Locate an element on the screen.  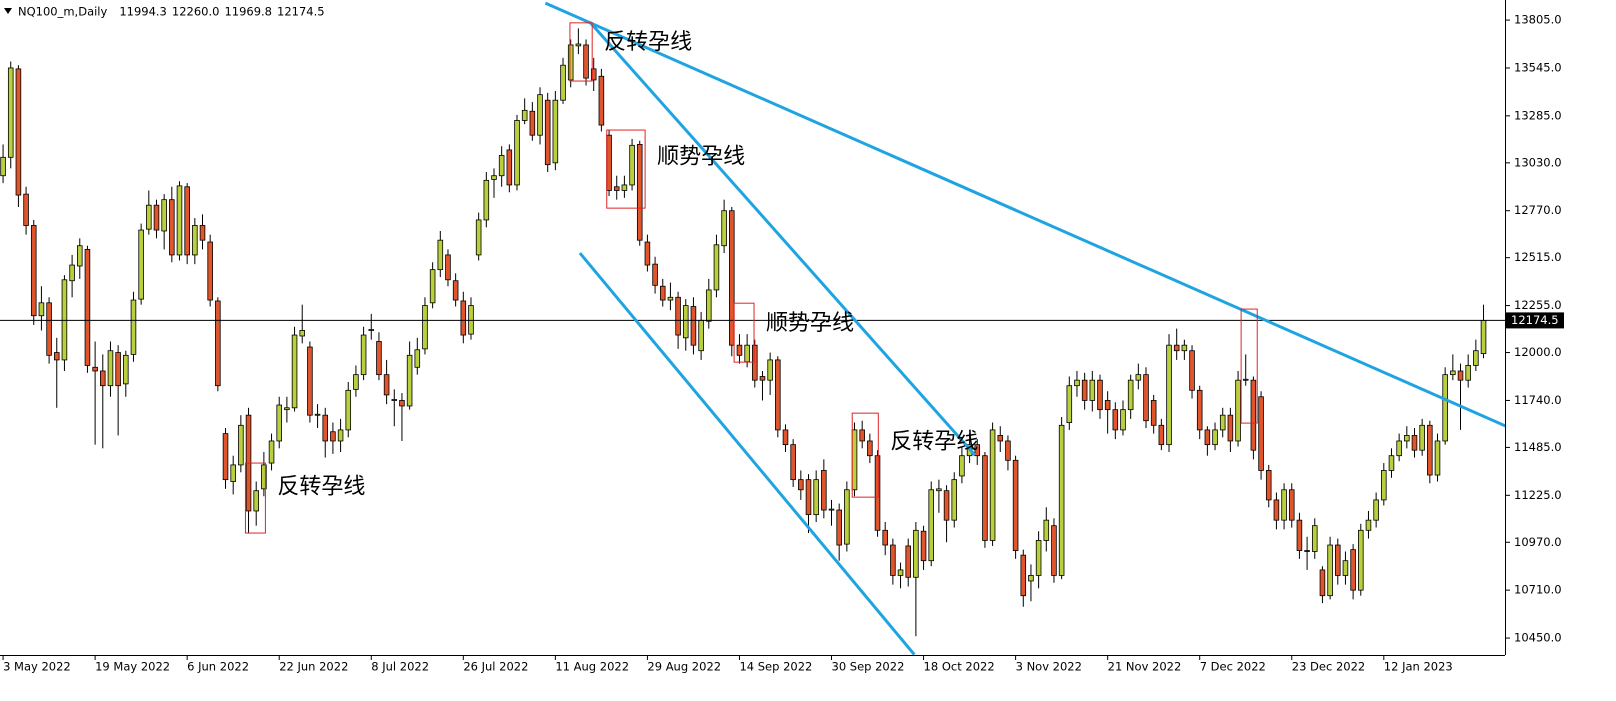
y-tick-label: 11225.0 is located at coordinates (1538, 495).